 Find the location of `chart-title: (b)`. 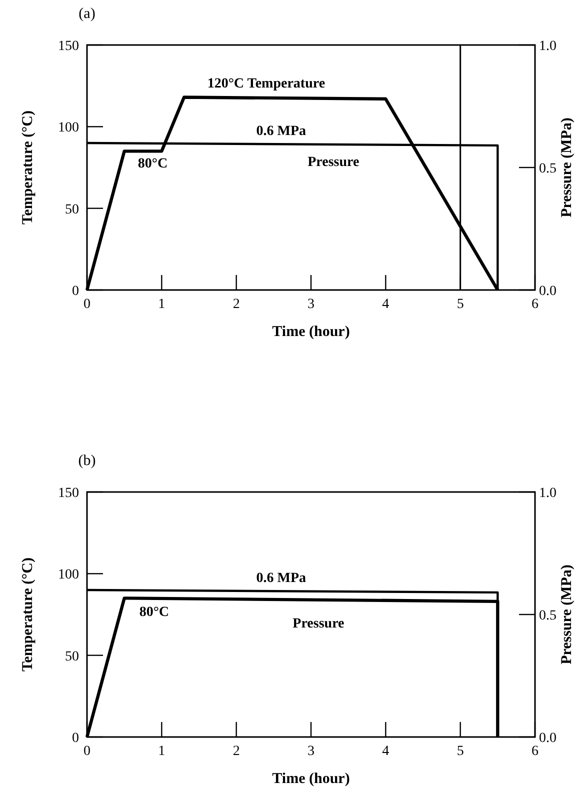

chart-title: (b) is located at coordinates (87, 461).